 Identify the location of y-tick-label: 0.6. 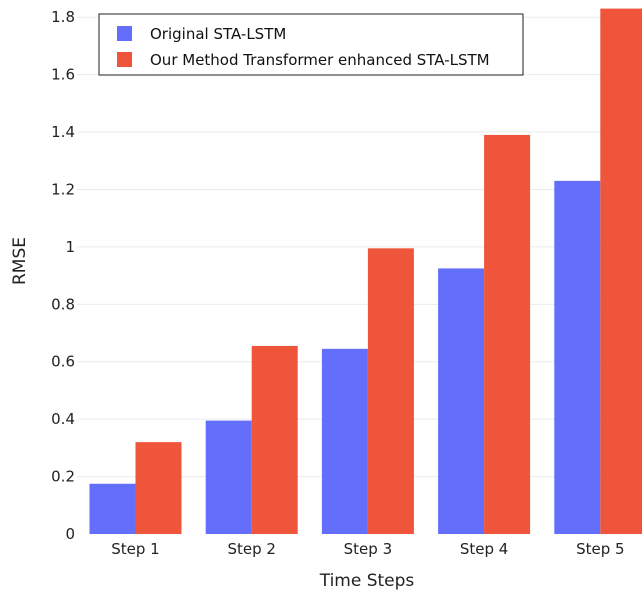
(63, 362).